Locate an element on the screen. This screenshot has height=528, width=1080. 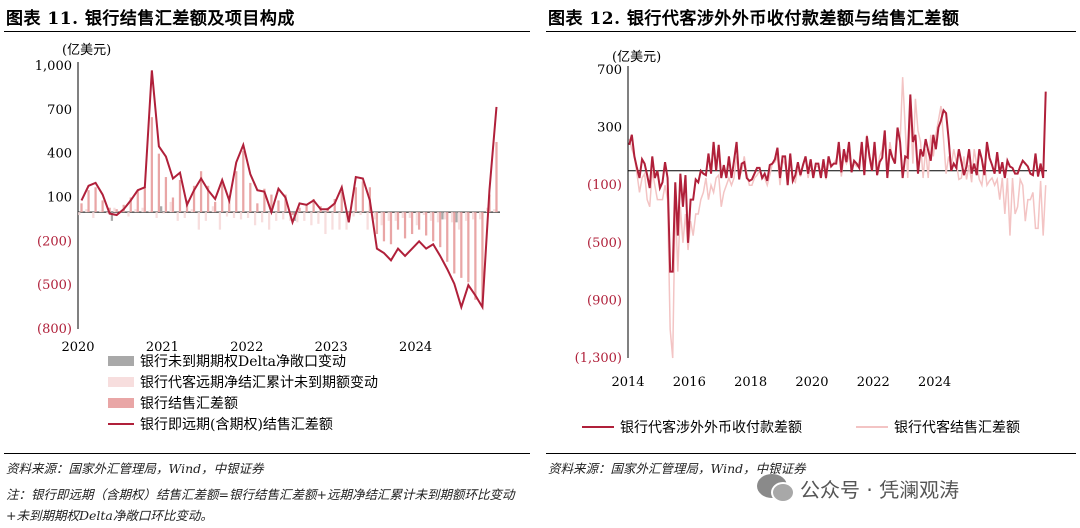
right-y-tick-label: (500) is located at coordinates (604, 243).